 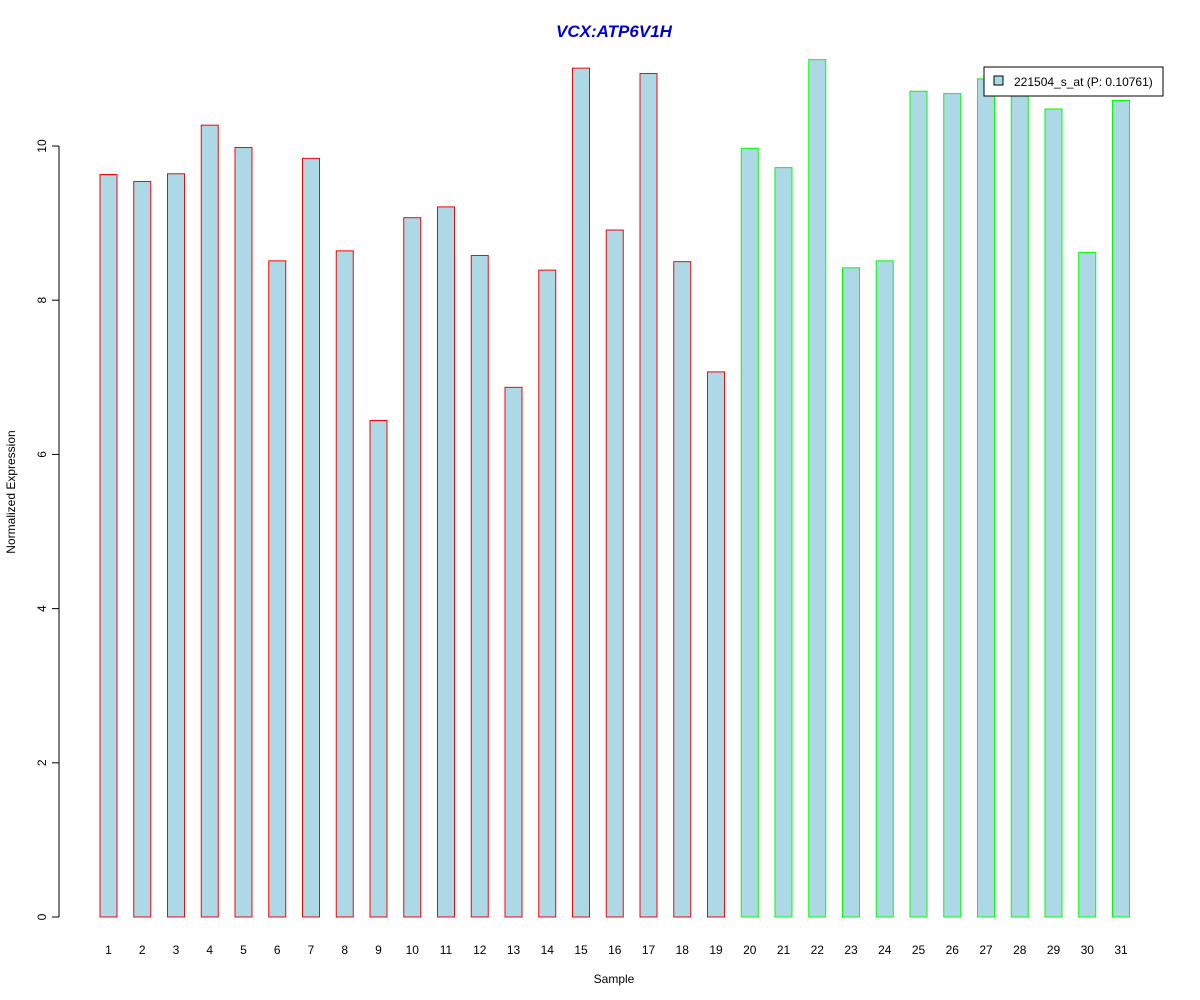 I want to click on y-axis: 0 2 4 6 8 10, so click(x=47, y=529).